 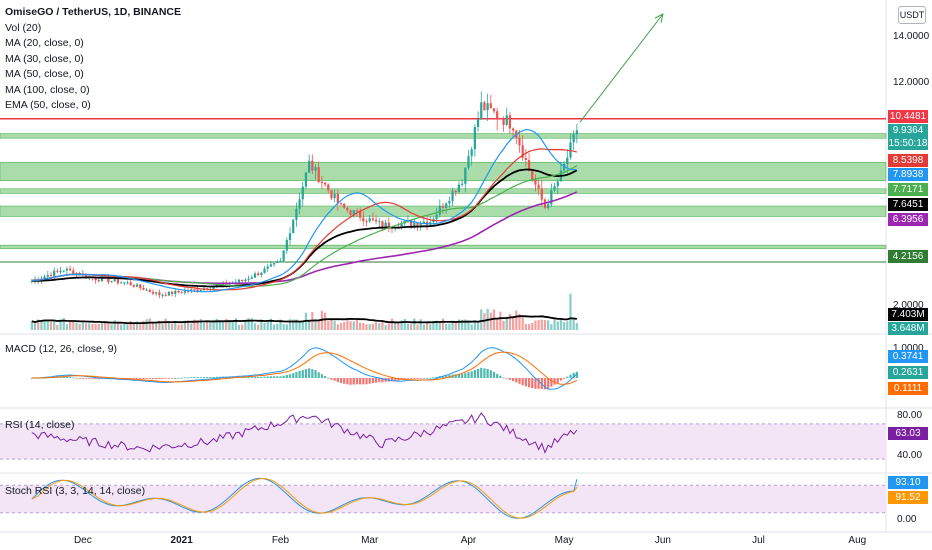 I want to click on ma100-line, so click(x=304, y=238).